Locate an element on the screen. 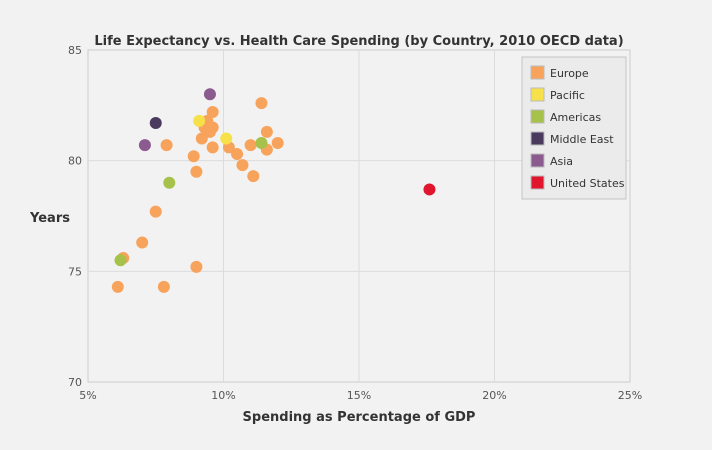 Image resolution: width=712 pixels, height=450 pixels. legend-label: Middle East is located at coordinates (582, 139).